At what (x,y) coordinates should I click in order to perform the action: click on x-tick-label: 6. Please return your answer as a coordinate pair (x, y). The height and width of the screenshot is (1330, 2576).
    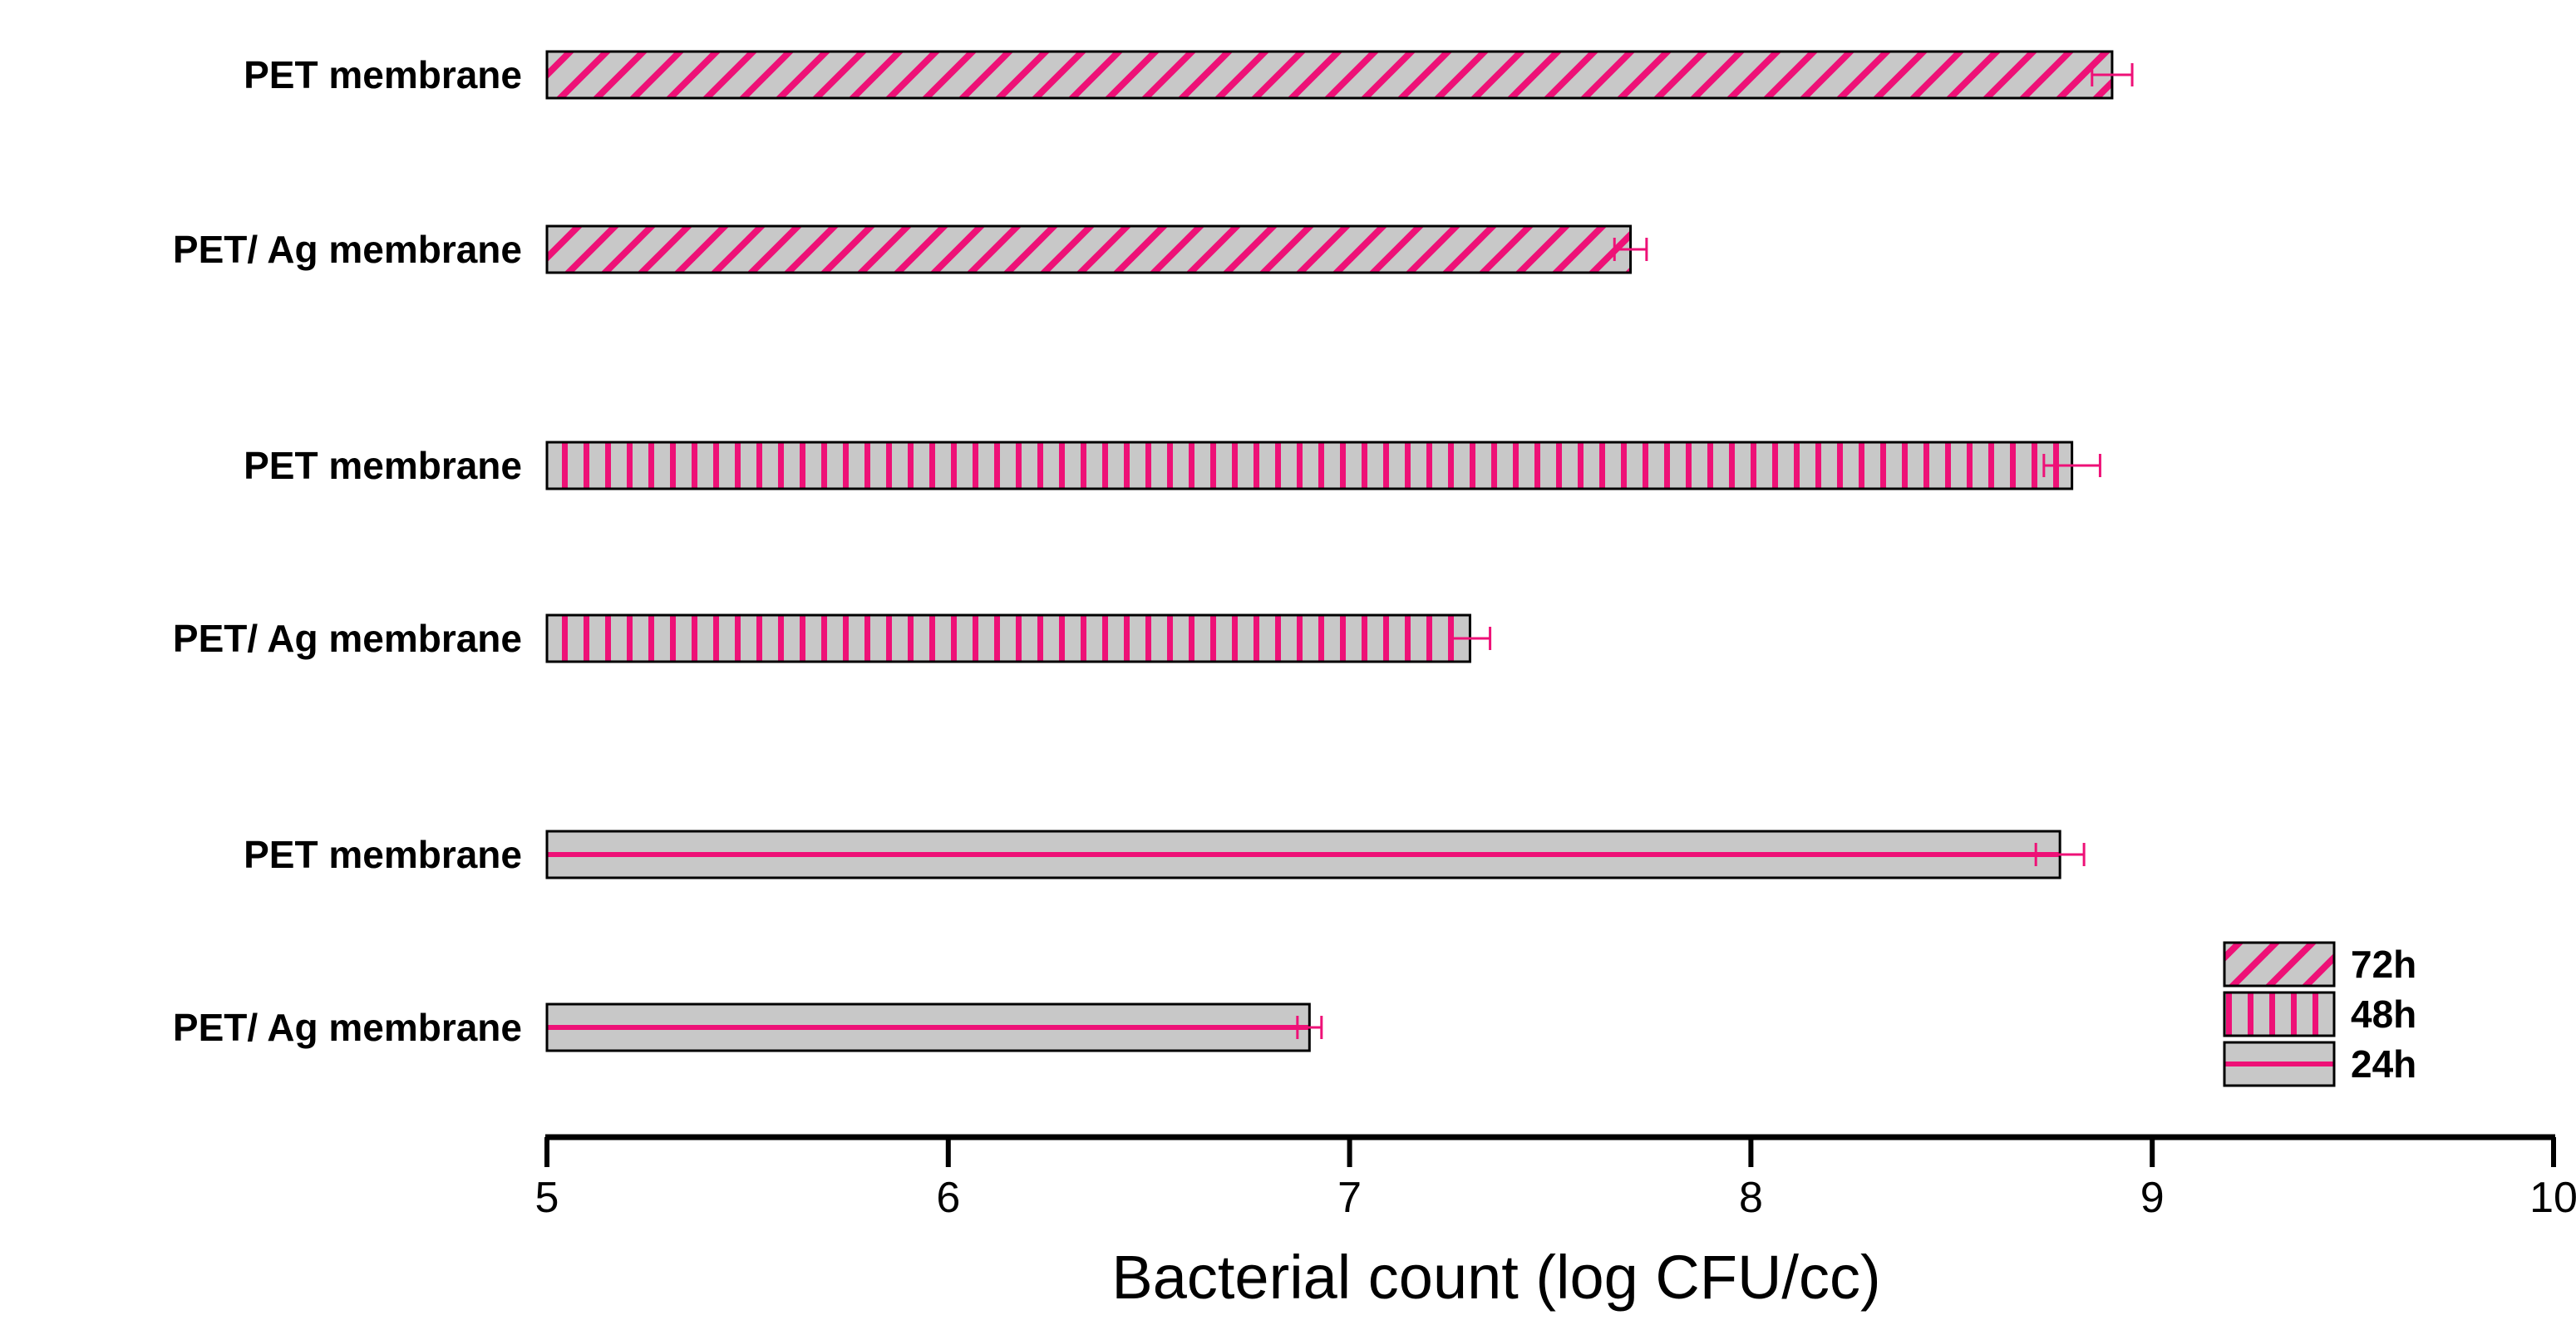
    Looking at the image, I should click on (948, 1198).